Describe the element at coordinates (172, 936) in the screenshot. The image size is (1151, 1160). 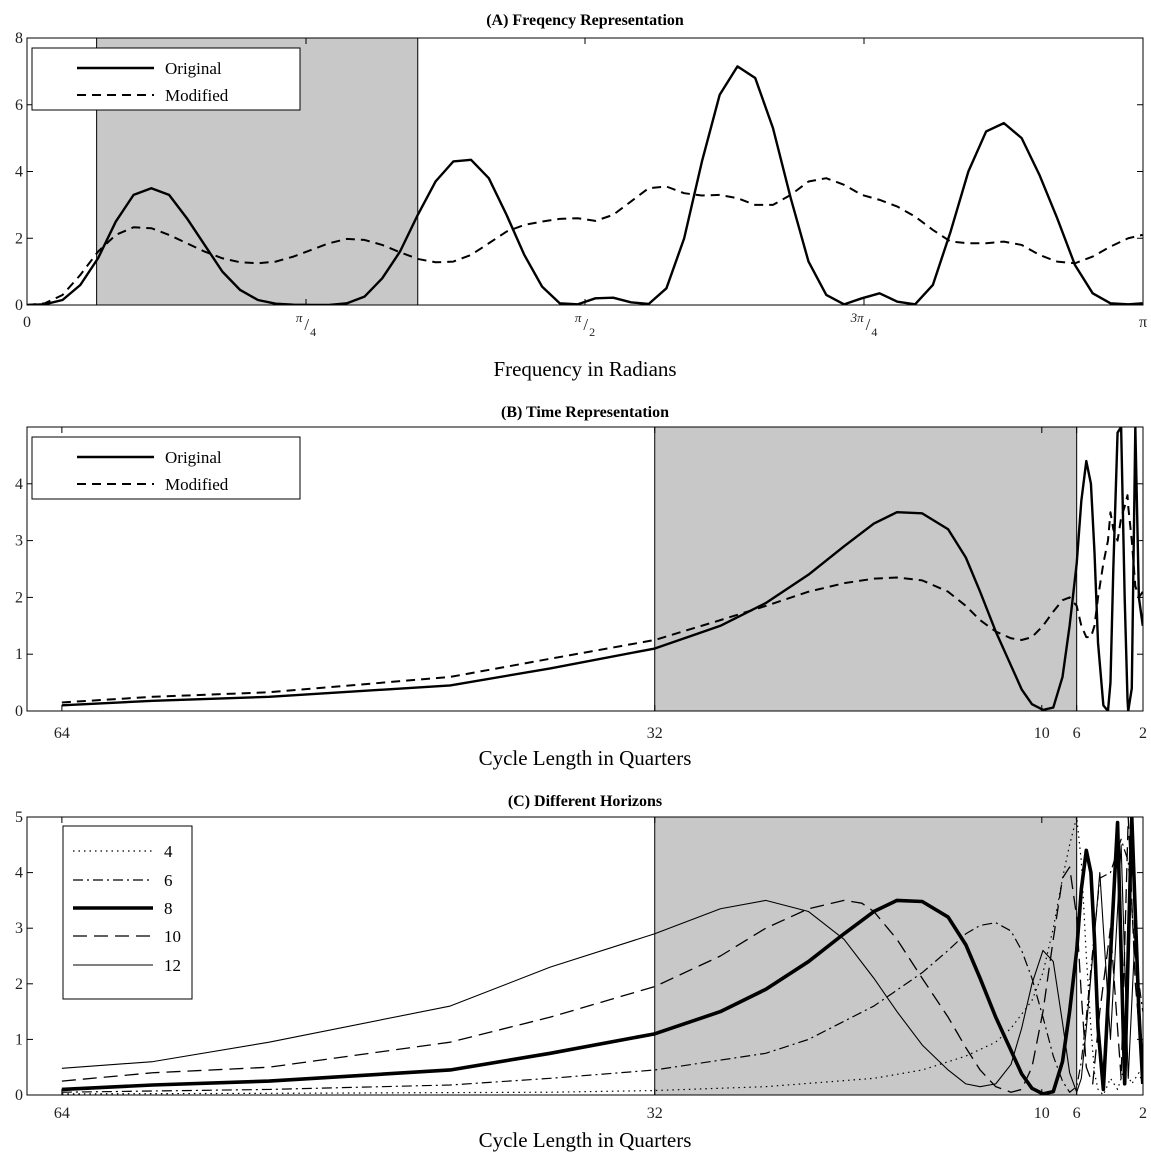
I see `legend-label: 10` at that location.